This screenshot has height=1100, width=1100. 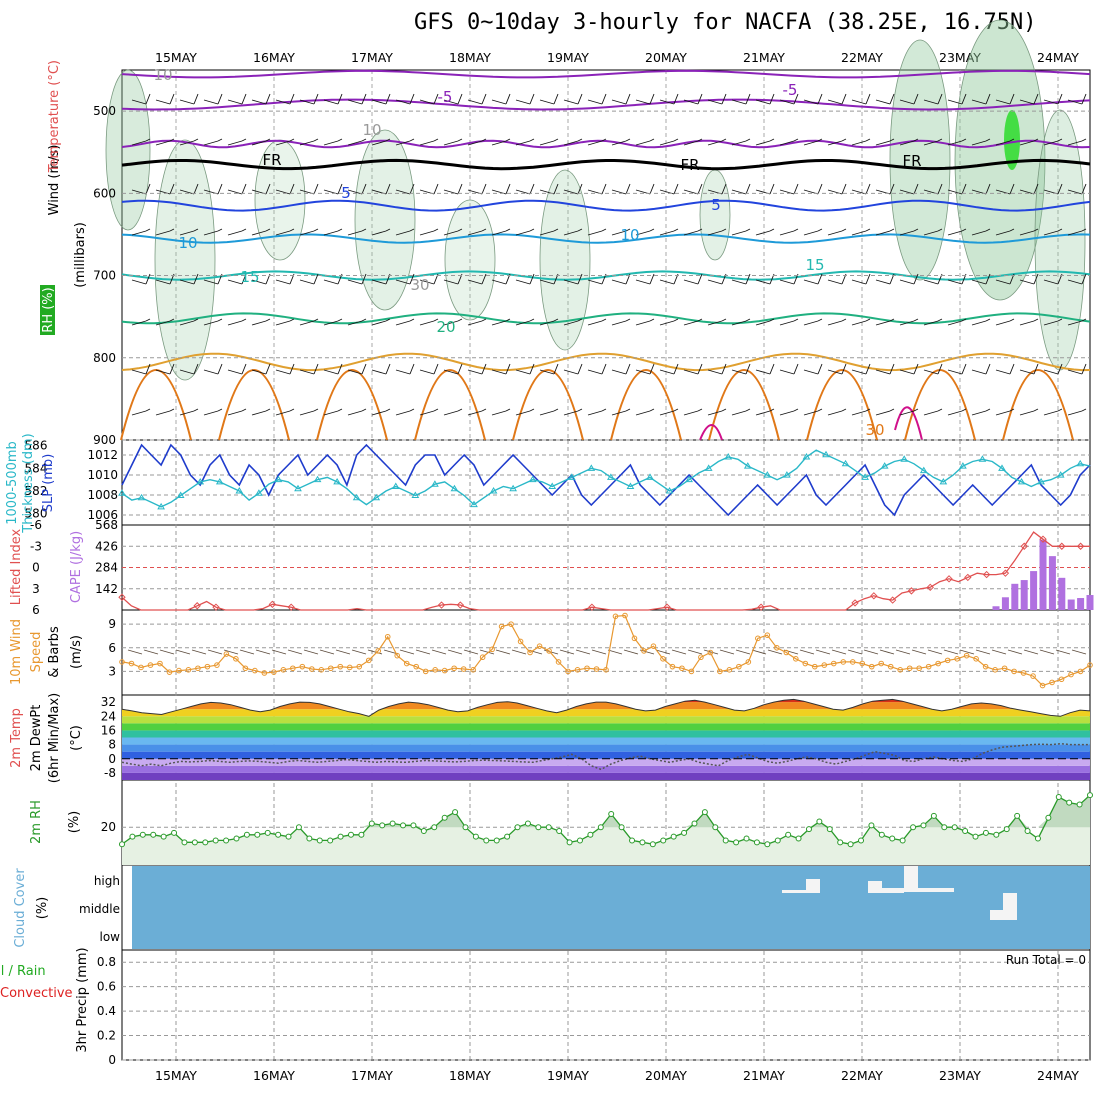 What do you see at coordinates (82, 999) in the screenshot?
I see `precip-unit-label: 3hr Precip (mm)` at bounding box center [82, 999].